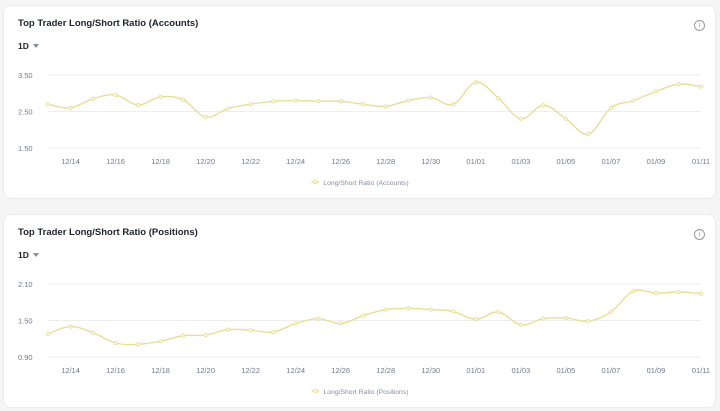  Describe the element at coordinates (611, 161) in the screenshot. I see `x-tick-label: 01/07` at that location.